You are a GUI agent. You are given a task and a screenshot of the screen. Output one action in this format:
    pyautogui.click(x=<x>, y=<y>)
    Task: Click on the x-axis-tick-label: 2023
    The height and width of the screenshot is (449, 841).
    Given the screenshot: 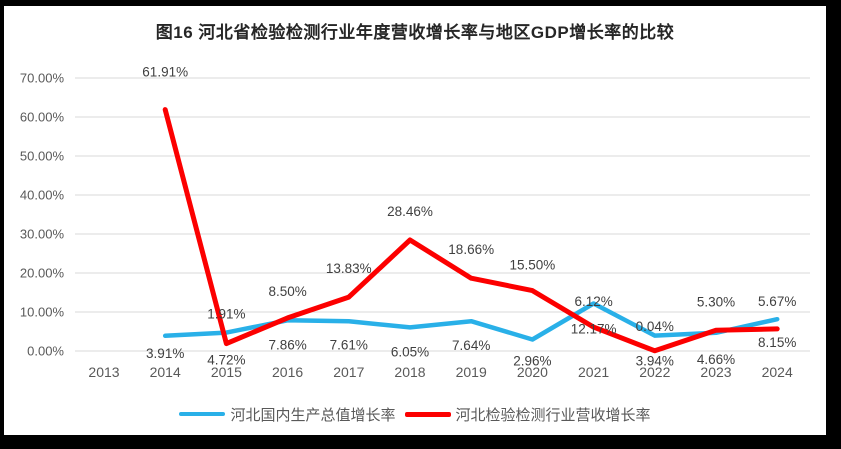 What is the action you would take?
    pyautogui.click(x=715, y=372)
    